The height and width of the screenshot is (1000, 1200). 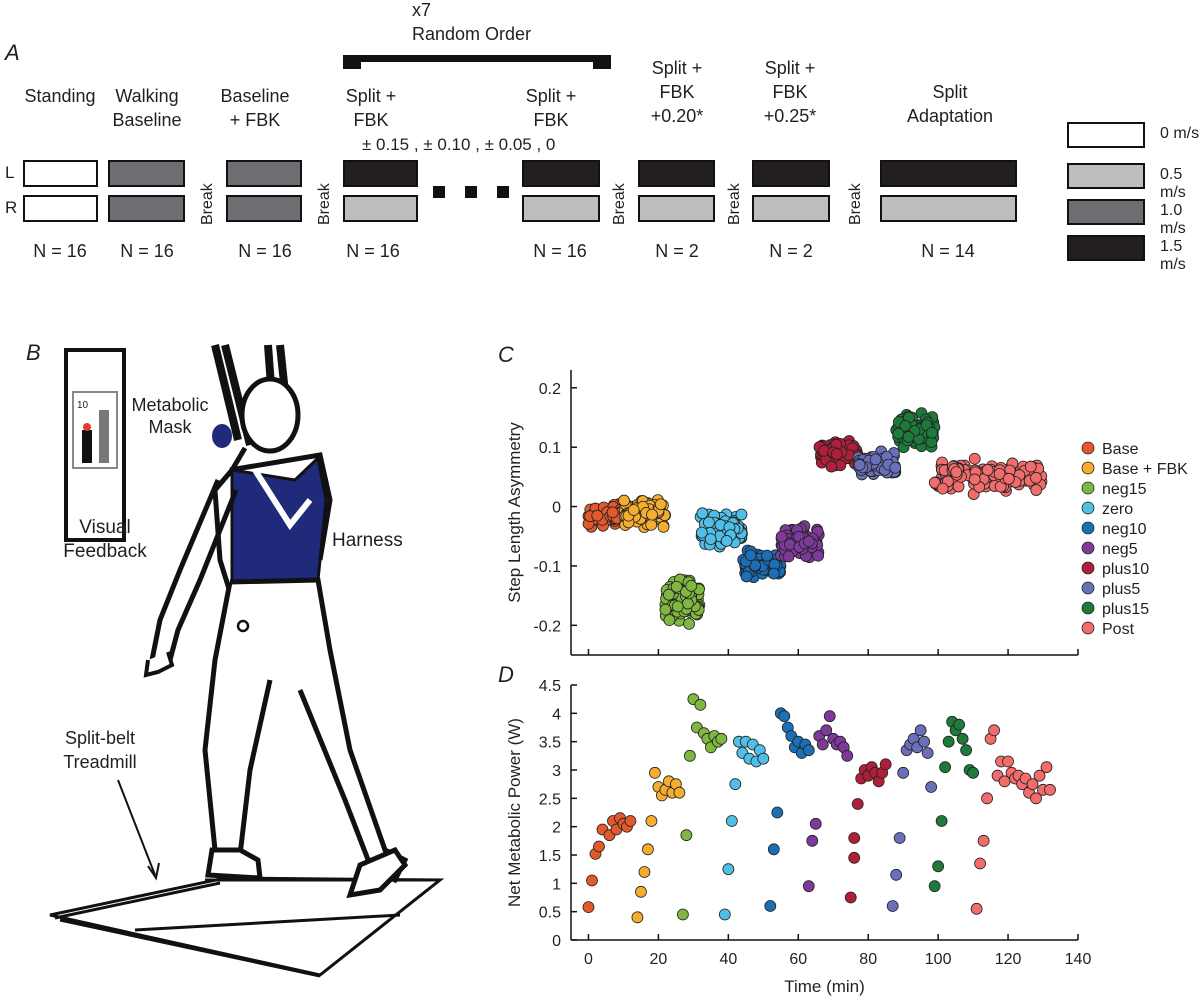 I want to click on legend-label: Post, so click(x=1118, y=629).